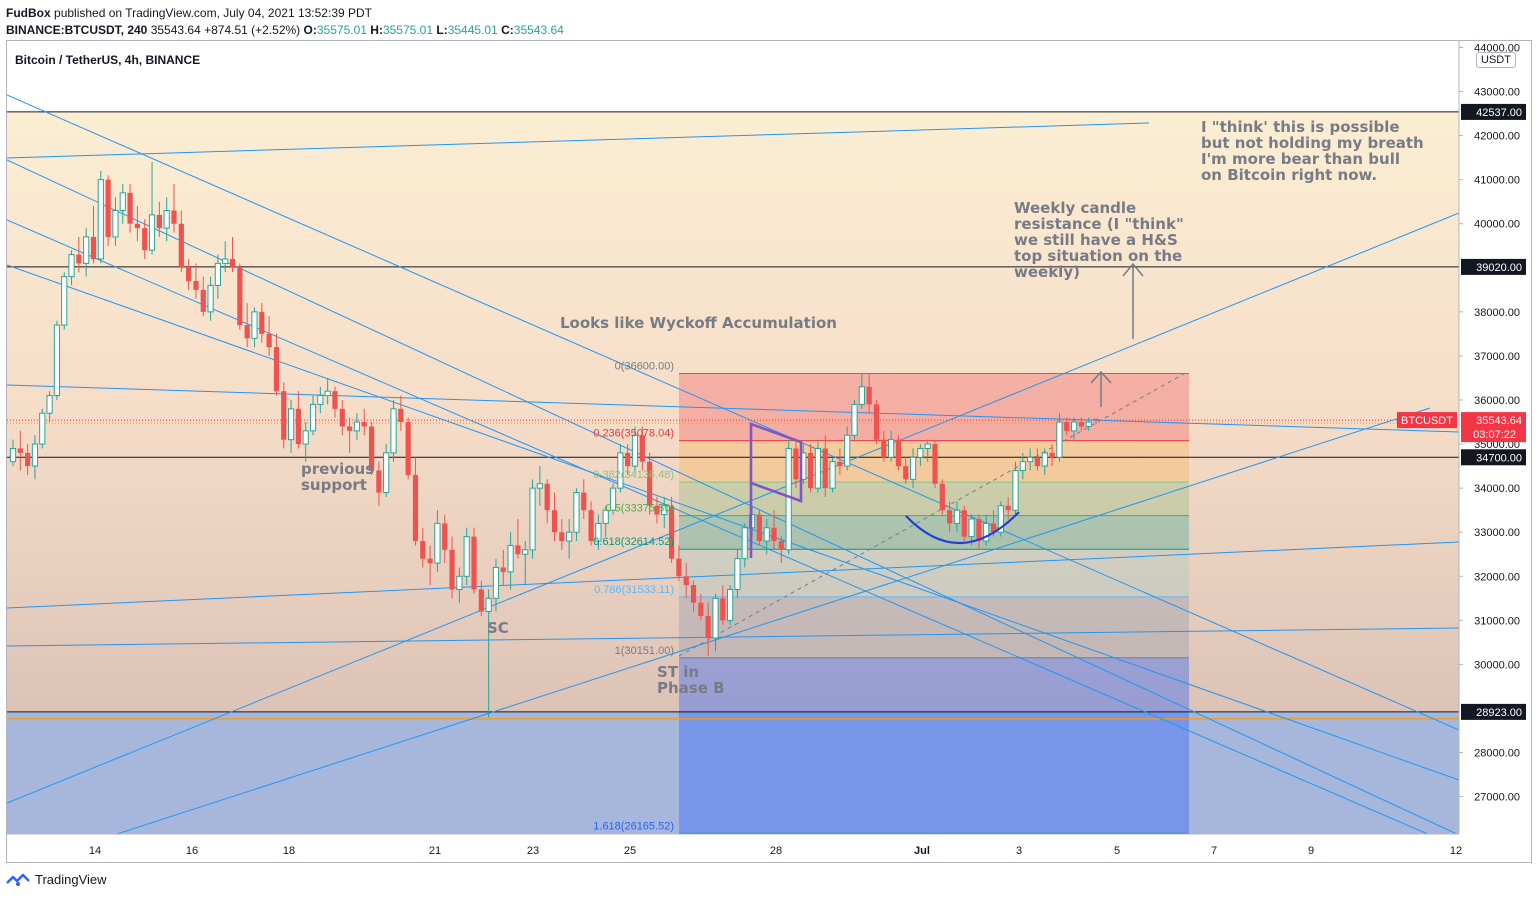 Image resolution: width=1539 pixels, height=900 pixels. Describe the element at coordinates (1499, 713) in the screenshot. I see `key-level-label: 28923.00` at that location.